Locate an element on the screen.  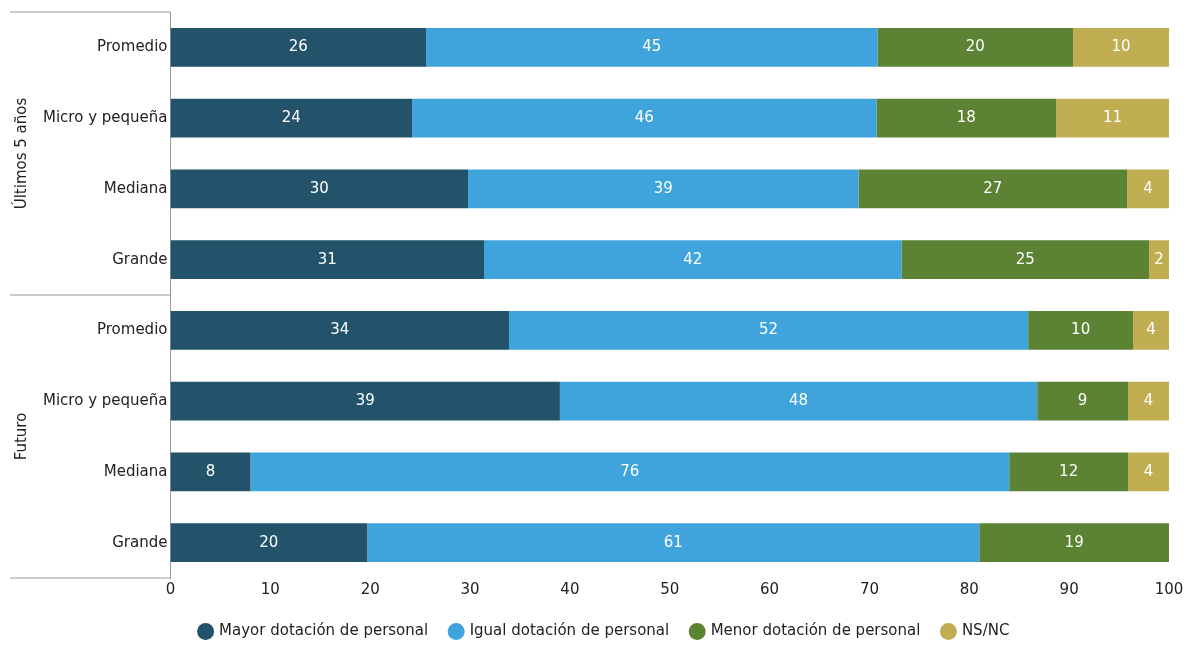
data-label: 11 is located at coordinates (1113, 117).